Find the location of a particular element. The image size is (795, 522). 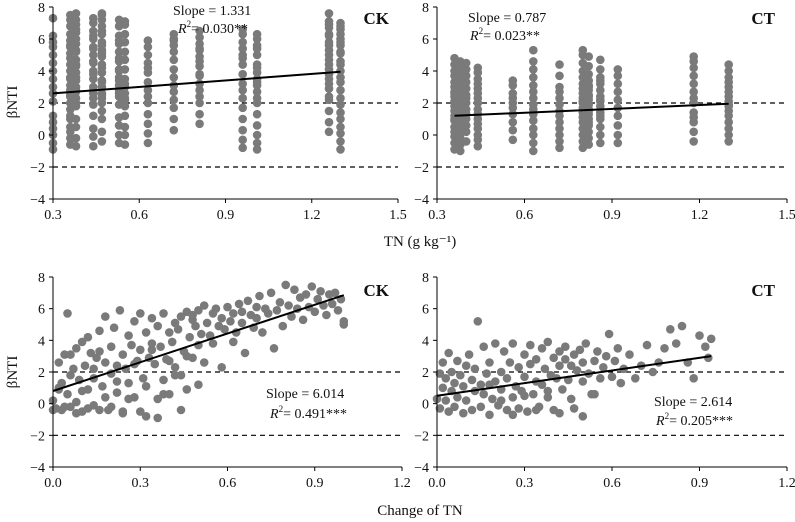

ct-bottom-regression-line is located at coordinates (574, 376).